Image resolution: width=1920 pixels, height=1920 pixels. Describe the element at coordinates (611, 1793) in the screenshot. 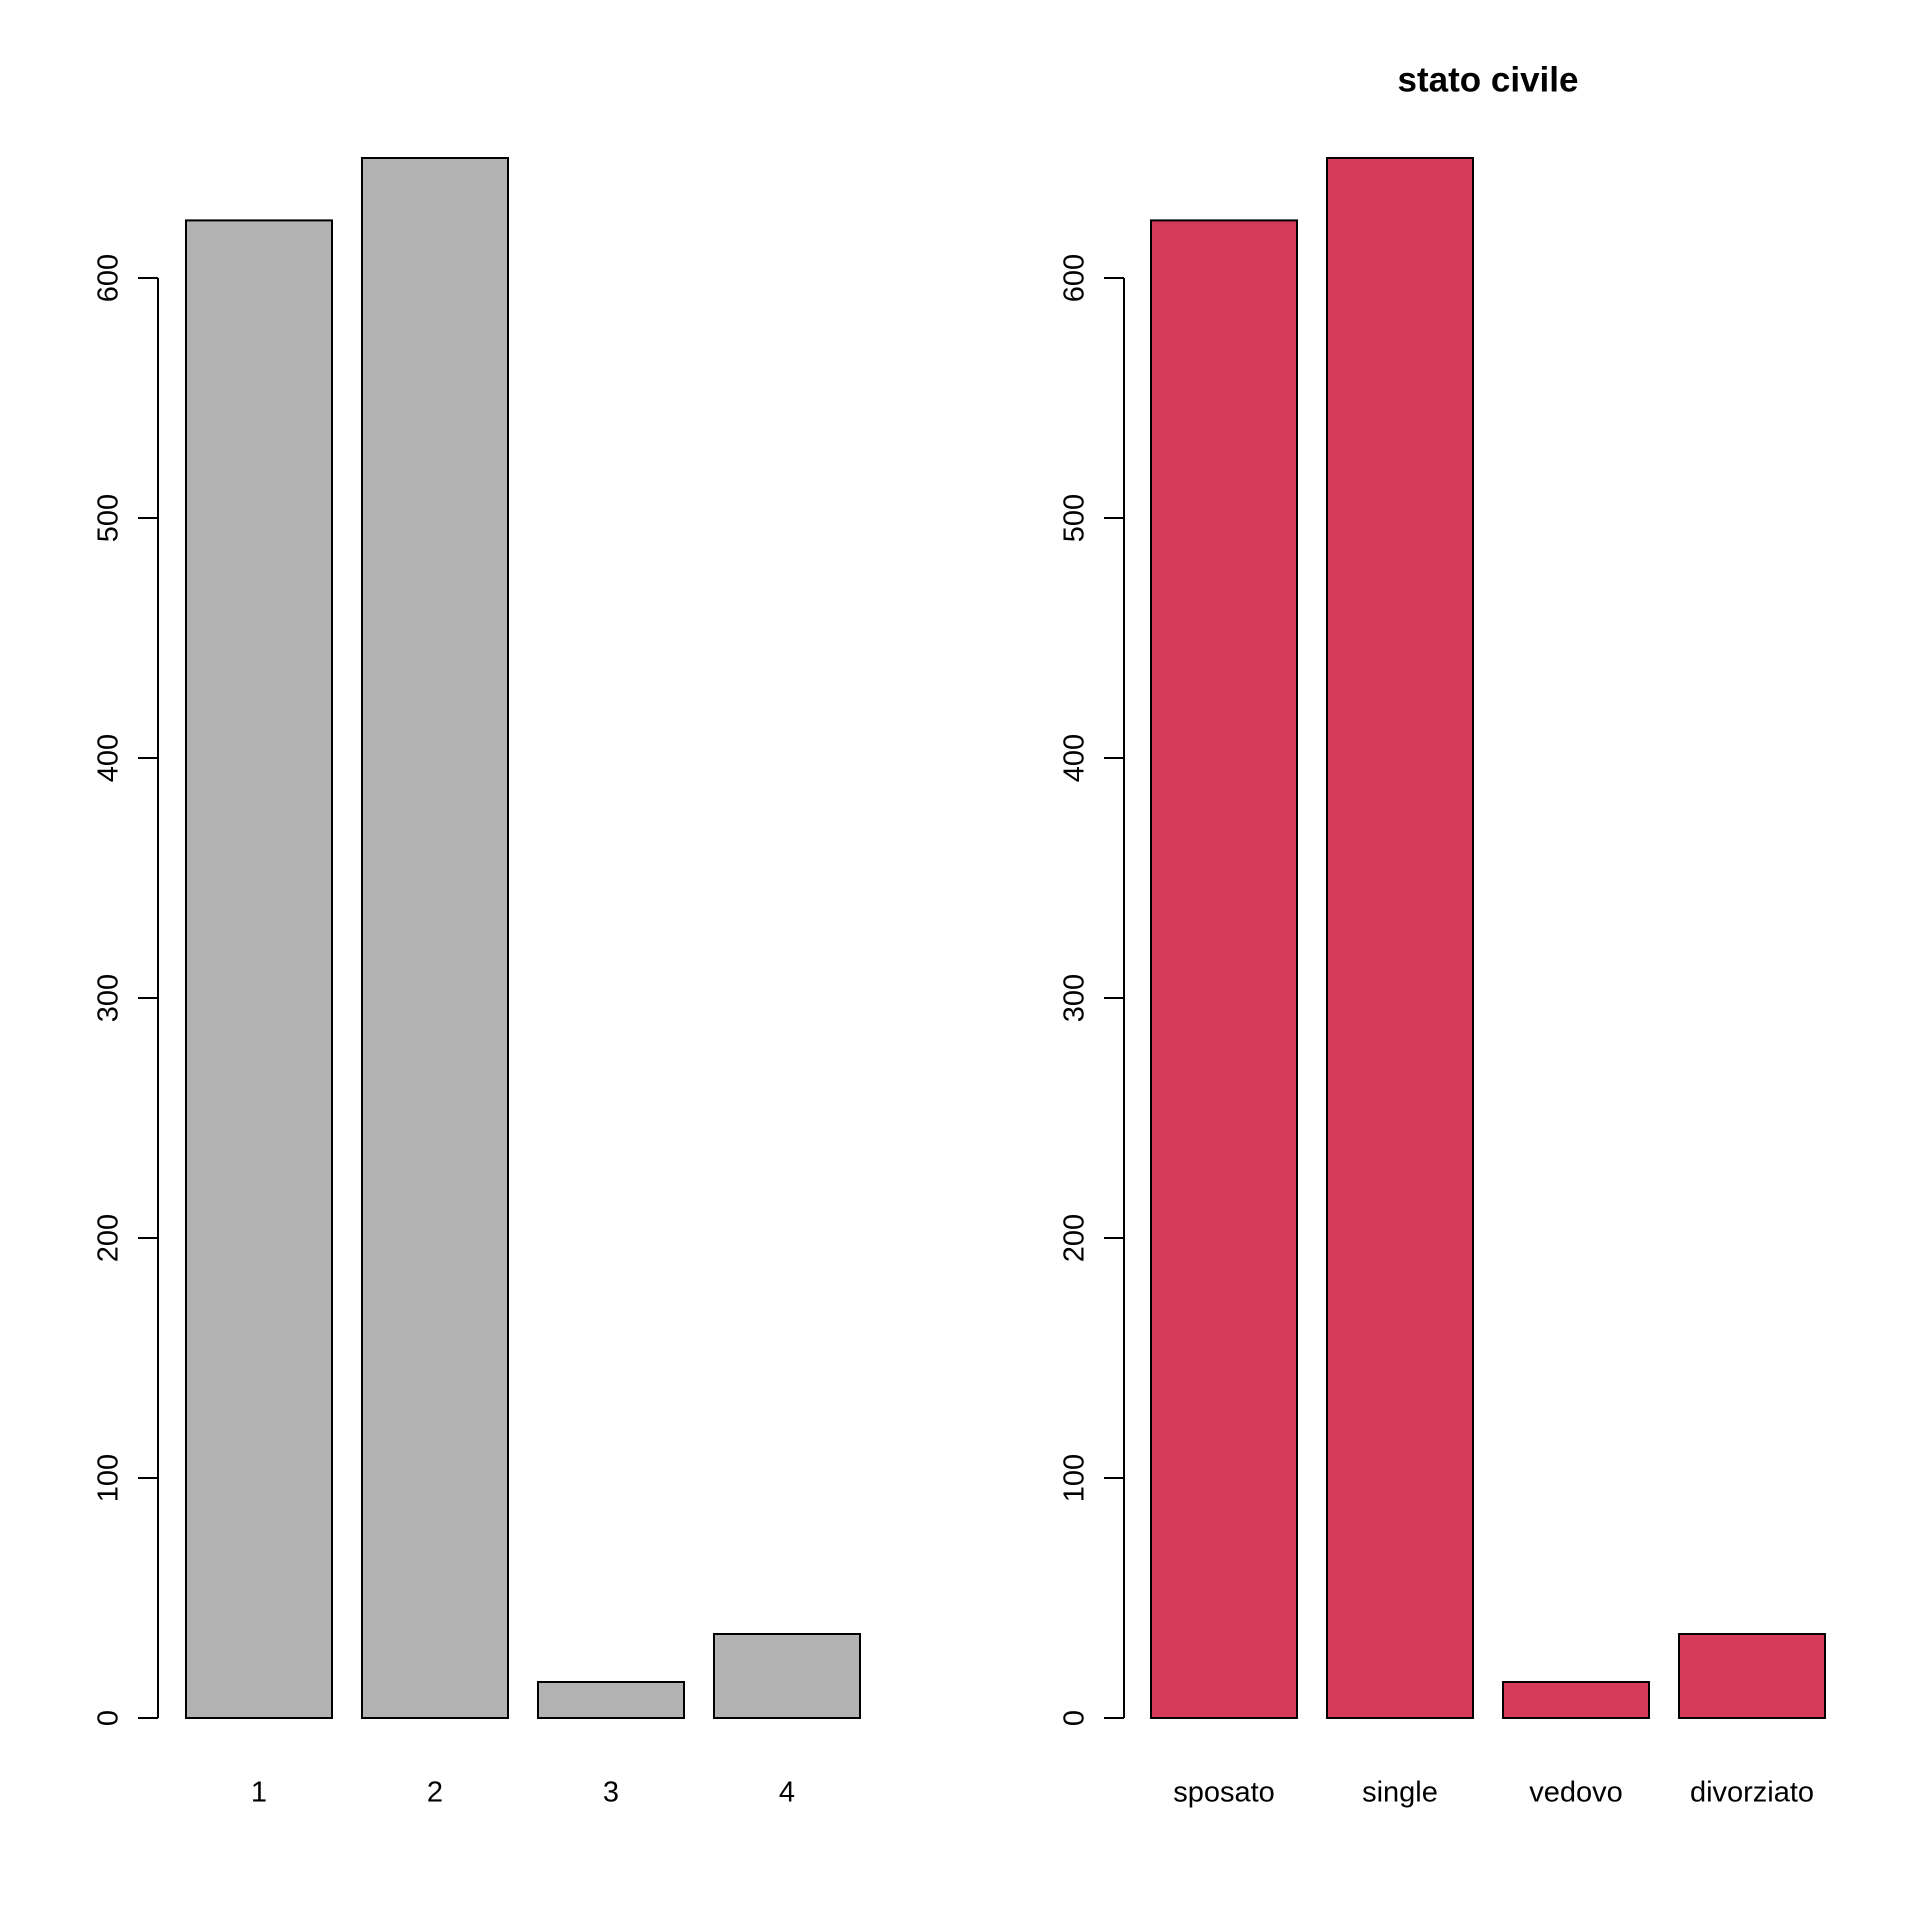

I see `x-tick-label: 3` at that location.